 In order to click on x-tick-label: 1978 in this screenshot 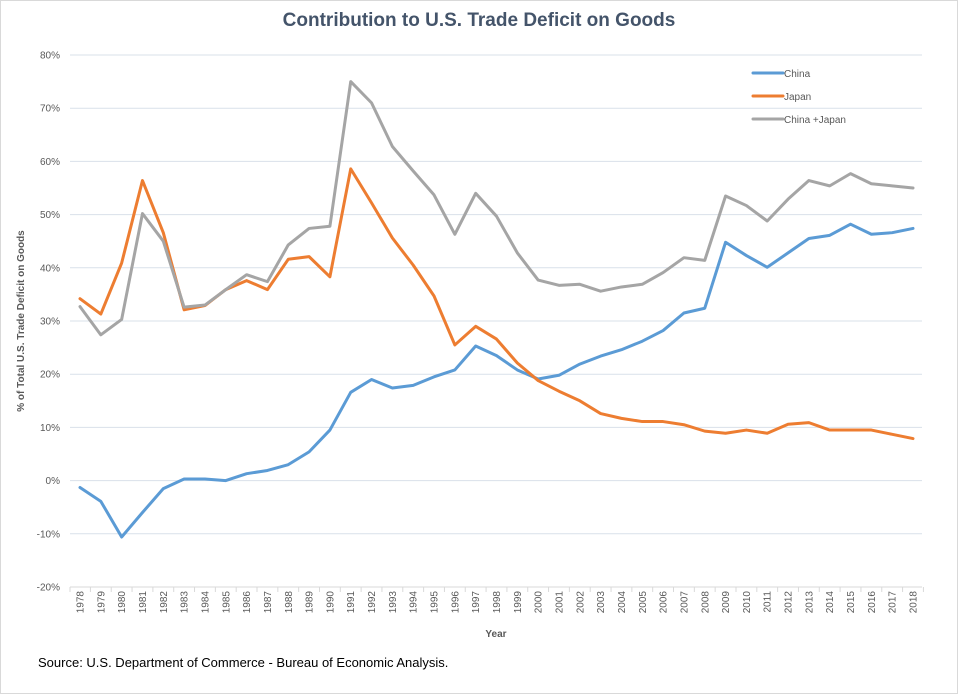, I will do `click(81, 602)`.